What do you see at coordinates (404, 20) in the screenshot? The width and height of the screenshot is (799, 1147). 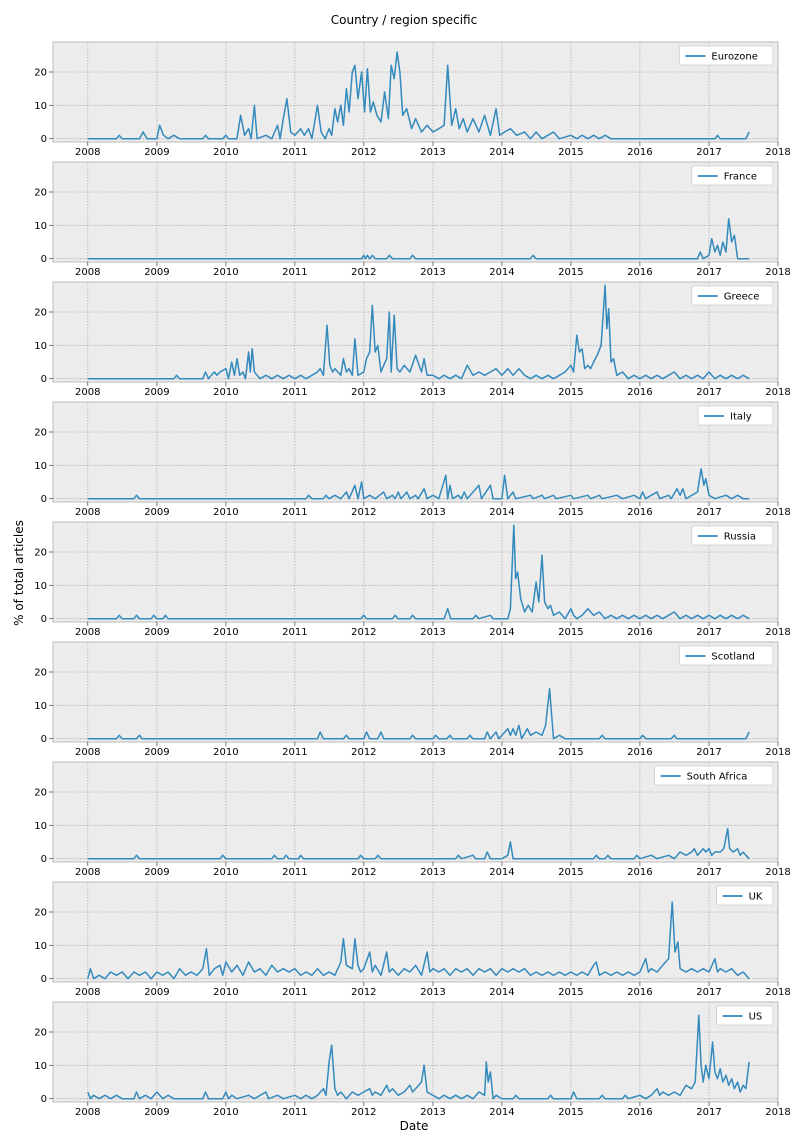 I see `chart-title: Country / region specific` at bounding box center [404, 20].